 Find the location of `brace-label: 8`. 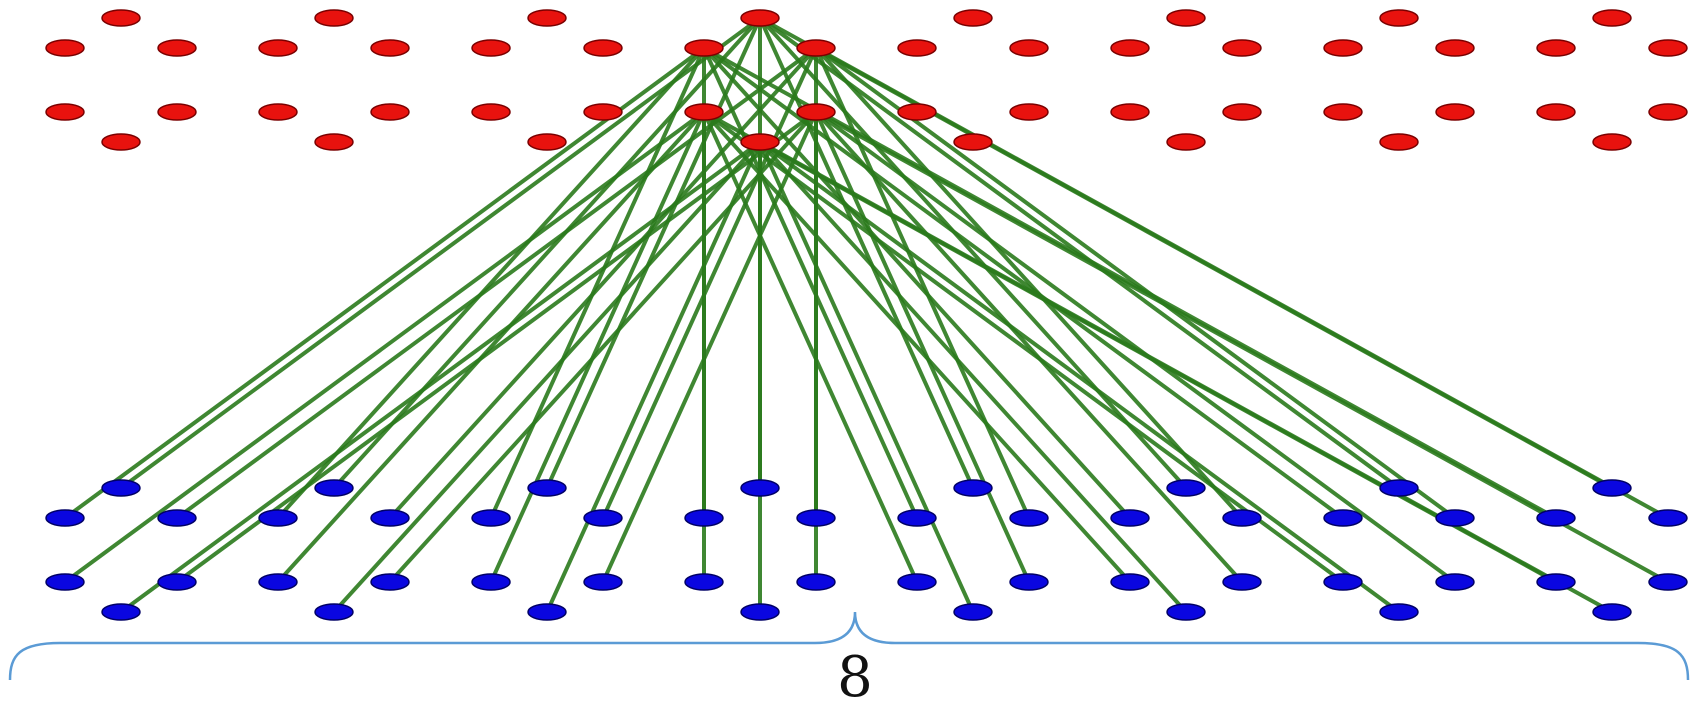

brace-label: 8 is located at coordinates (855, 677).